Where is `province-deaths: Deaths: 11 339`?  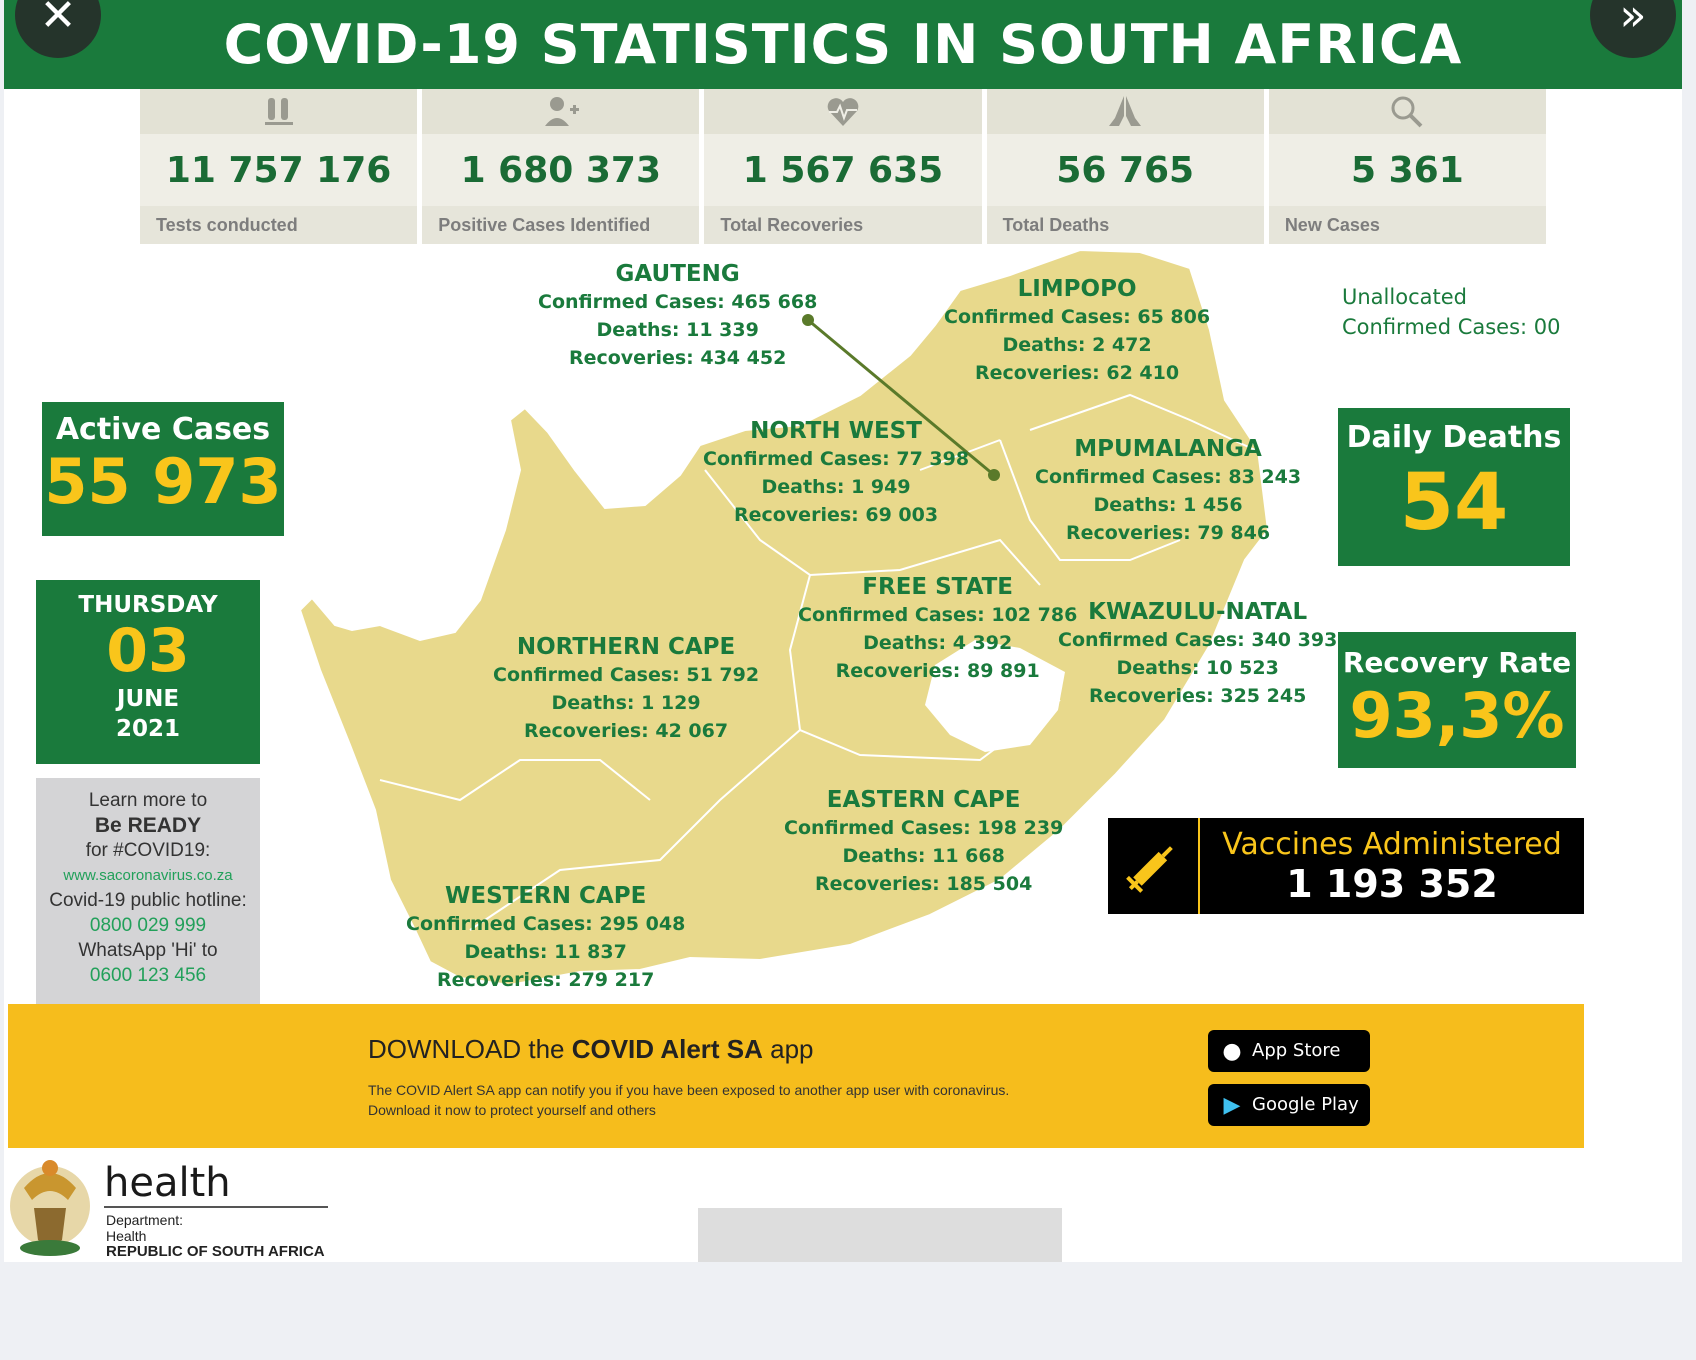 province-deaths: Deaths: 11 339 is located at coordinates (677, 330).